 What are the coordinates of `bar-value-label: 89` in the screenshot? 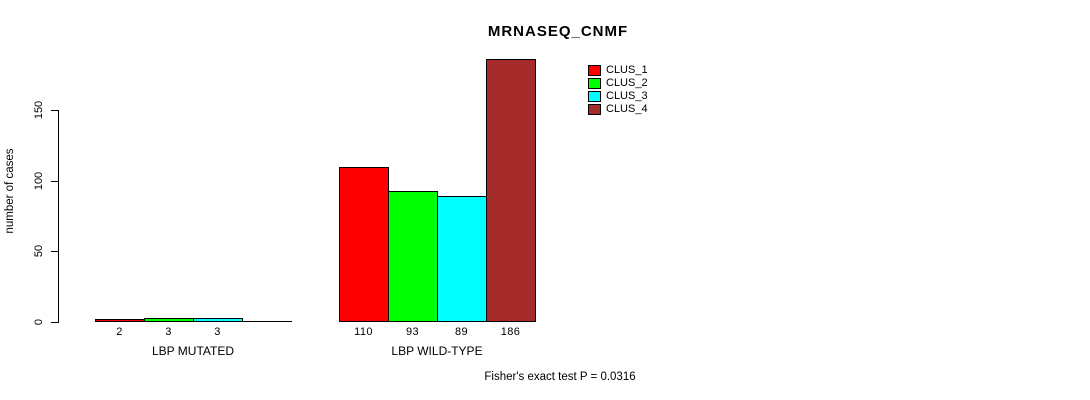 It's located at (461, 332).